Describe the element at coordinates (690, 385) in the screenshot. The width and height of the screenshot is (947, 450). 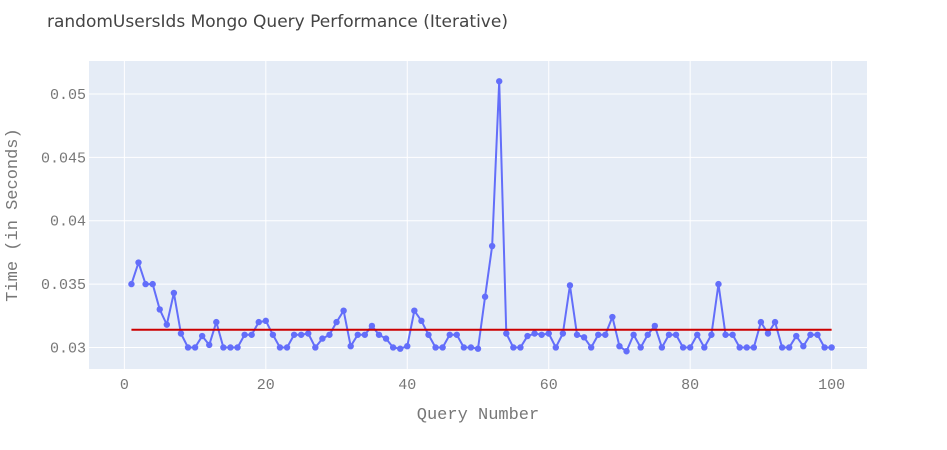
I see `x-tick-label: 80` at that location.